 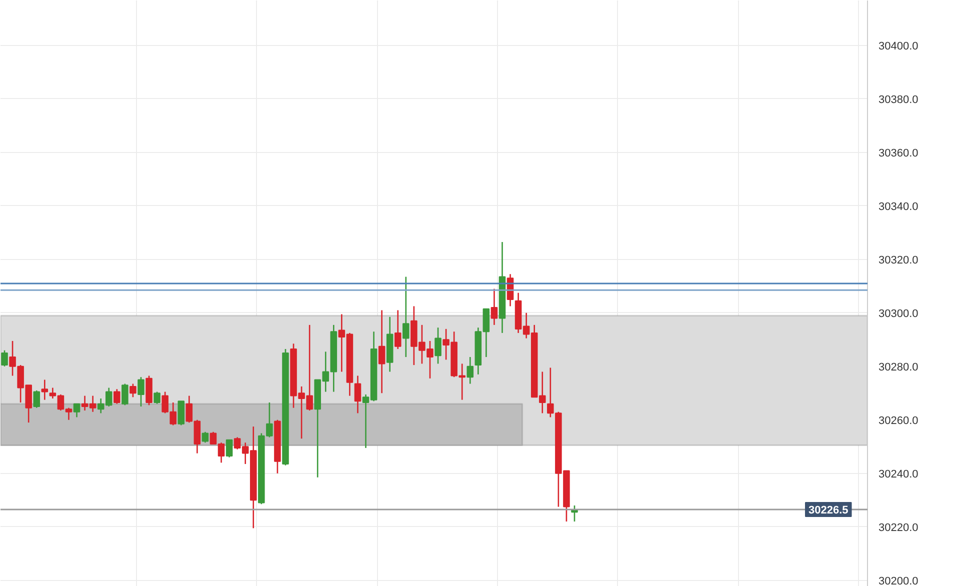 I want to click on y-tick-label: 30220.0, so click(x=898, y=528).